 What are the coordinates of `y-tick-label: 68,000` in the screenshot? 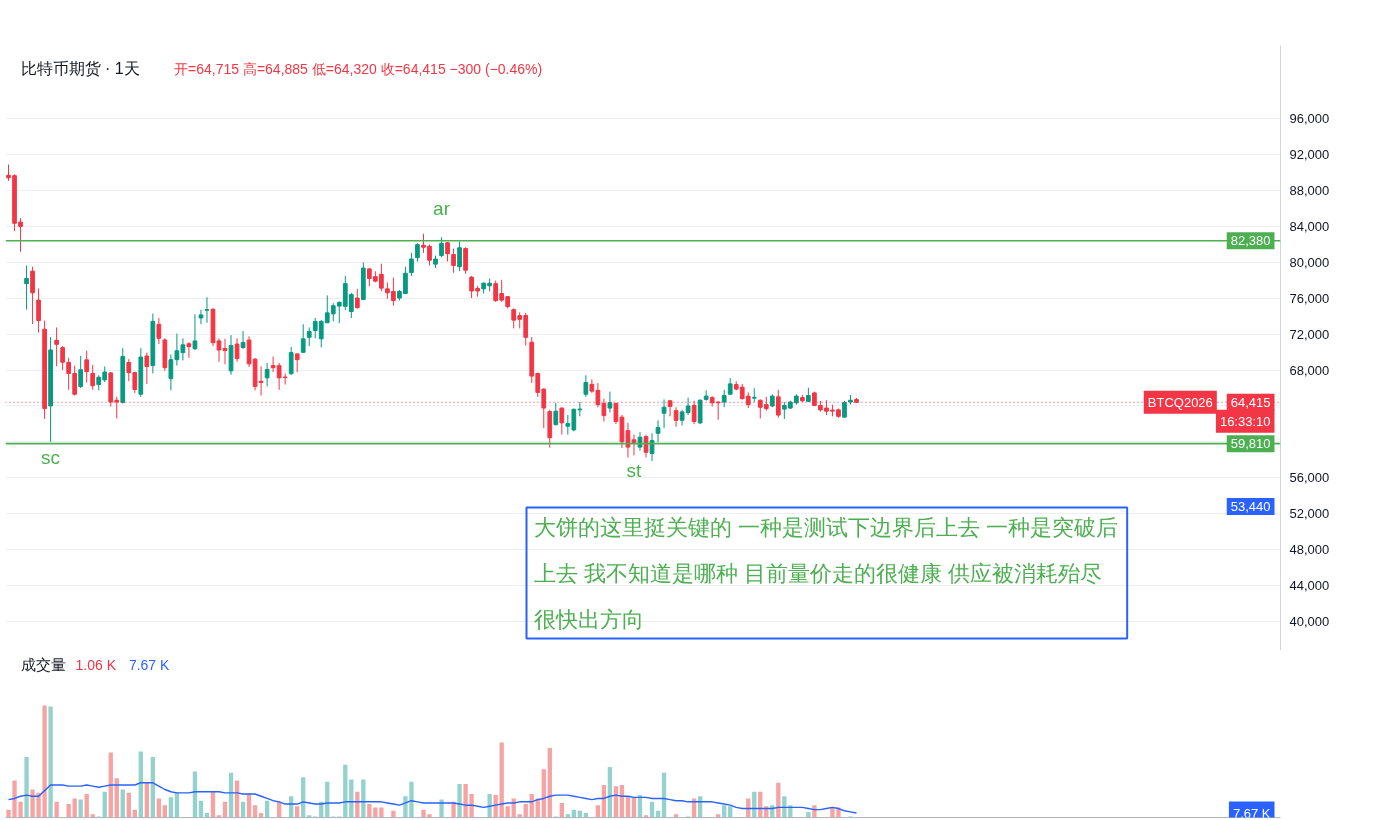 It's located at (1309, 370).